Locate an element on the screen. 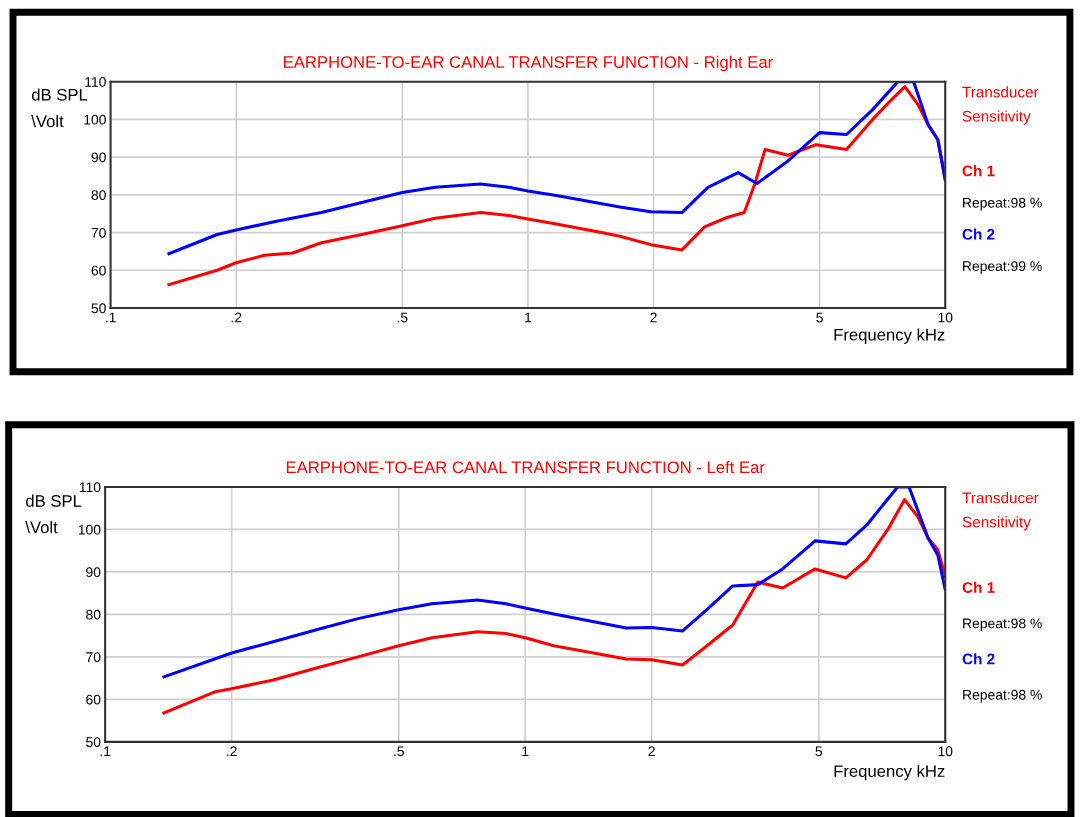  text: Repeat:99 % is located at coordinates (1002, 267).